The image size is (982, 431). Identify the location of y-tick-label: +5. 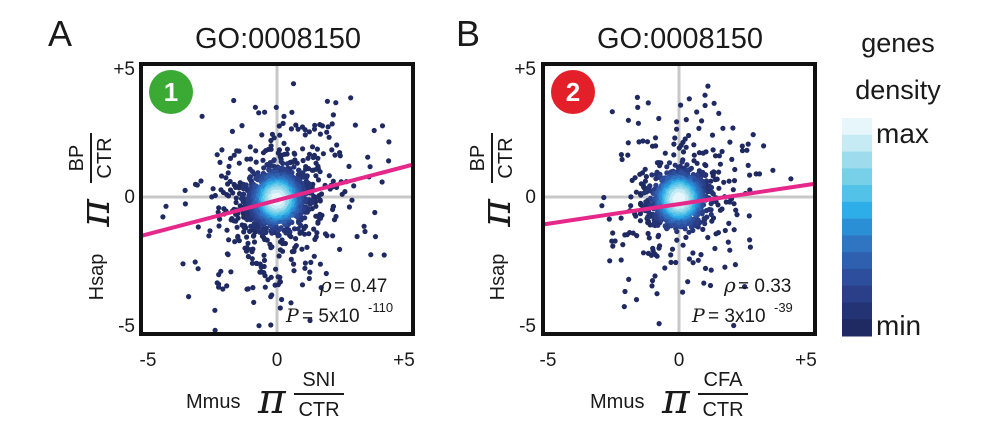
(124, 69).